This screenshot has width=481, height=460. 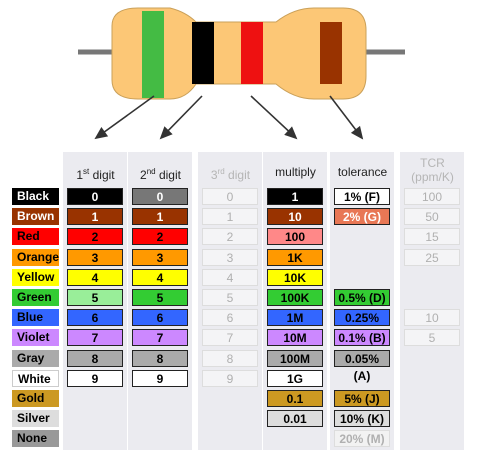 I want to click on cell-tol-green: 0.5% (D), so click(x=362, y=297).